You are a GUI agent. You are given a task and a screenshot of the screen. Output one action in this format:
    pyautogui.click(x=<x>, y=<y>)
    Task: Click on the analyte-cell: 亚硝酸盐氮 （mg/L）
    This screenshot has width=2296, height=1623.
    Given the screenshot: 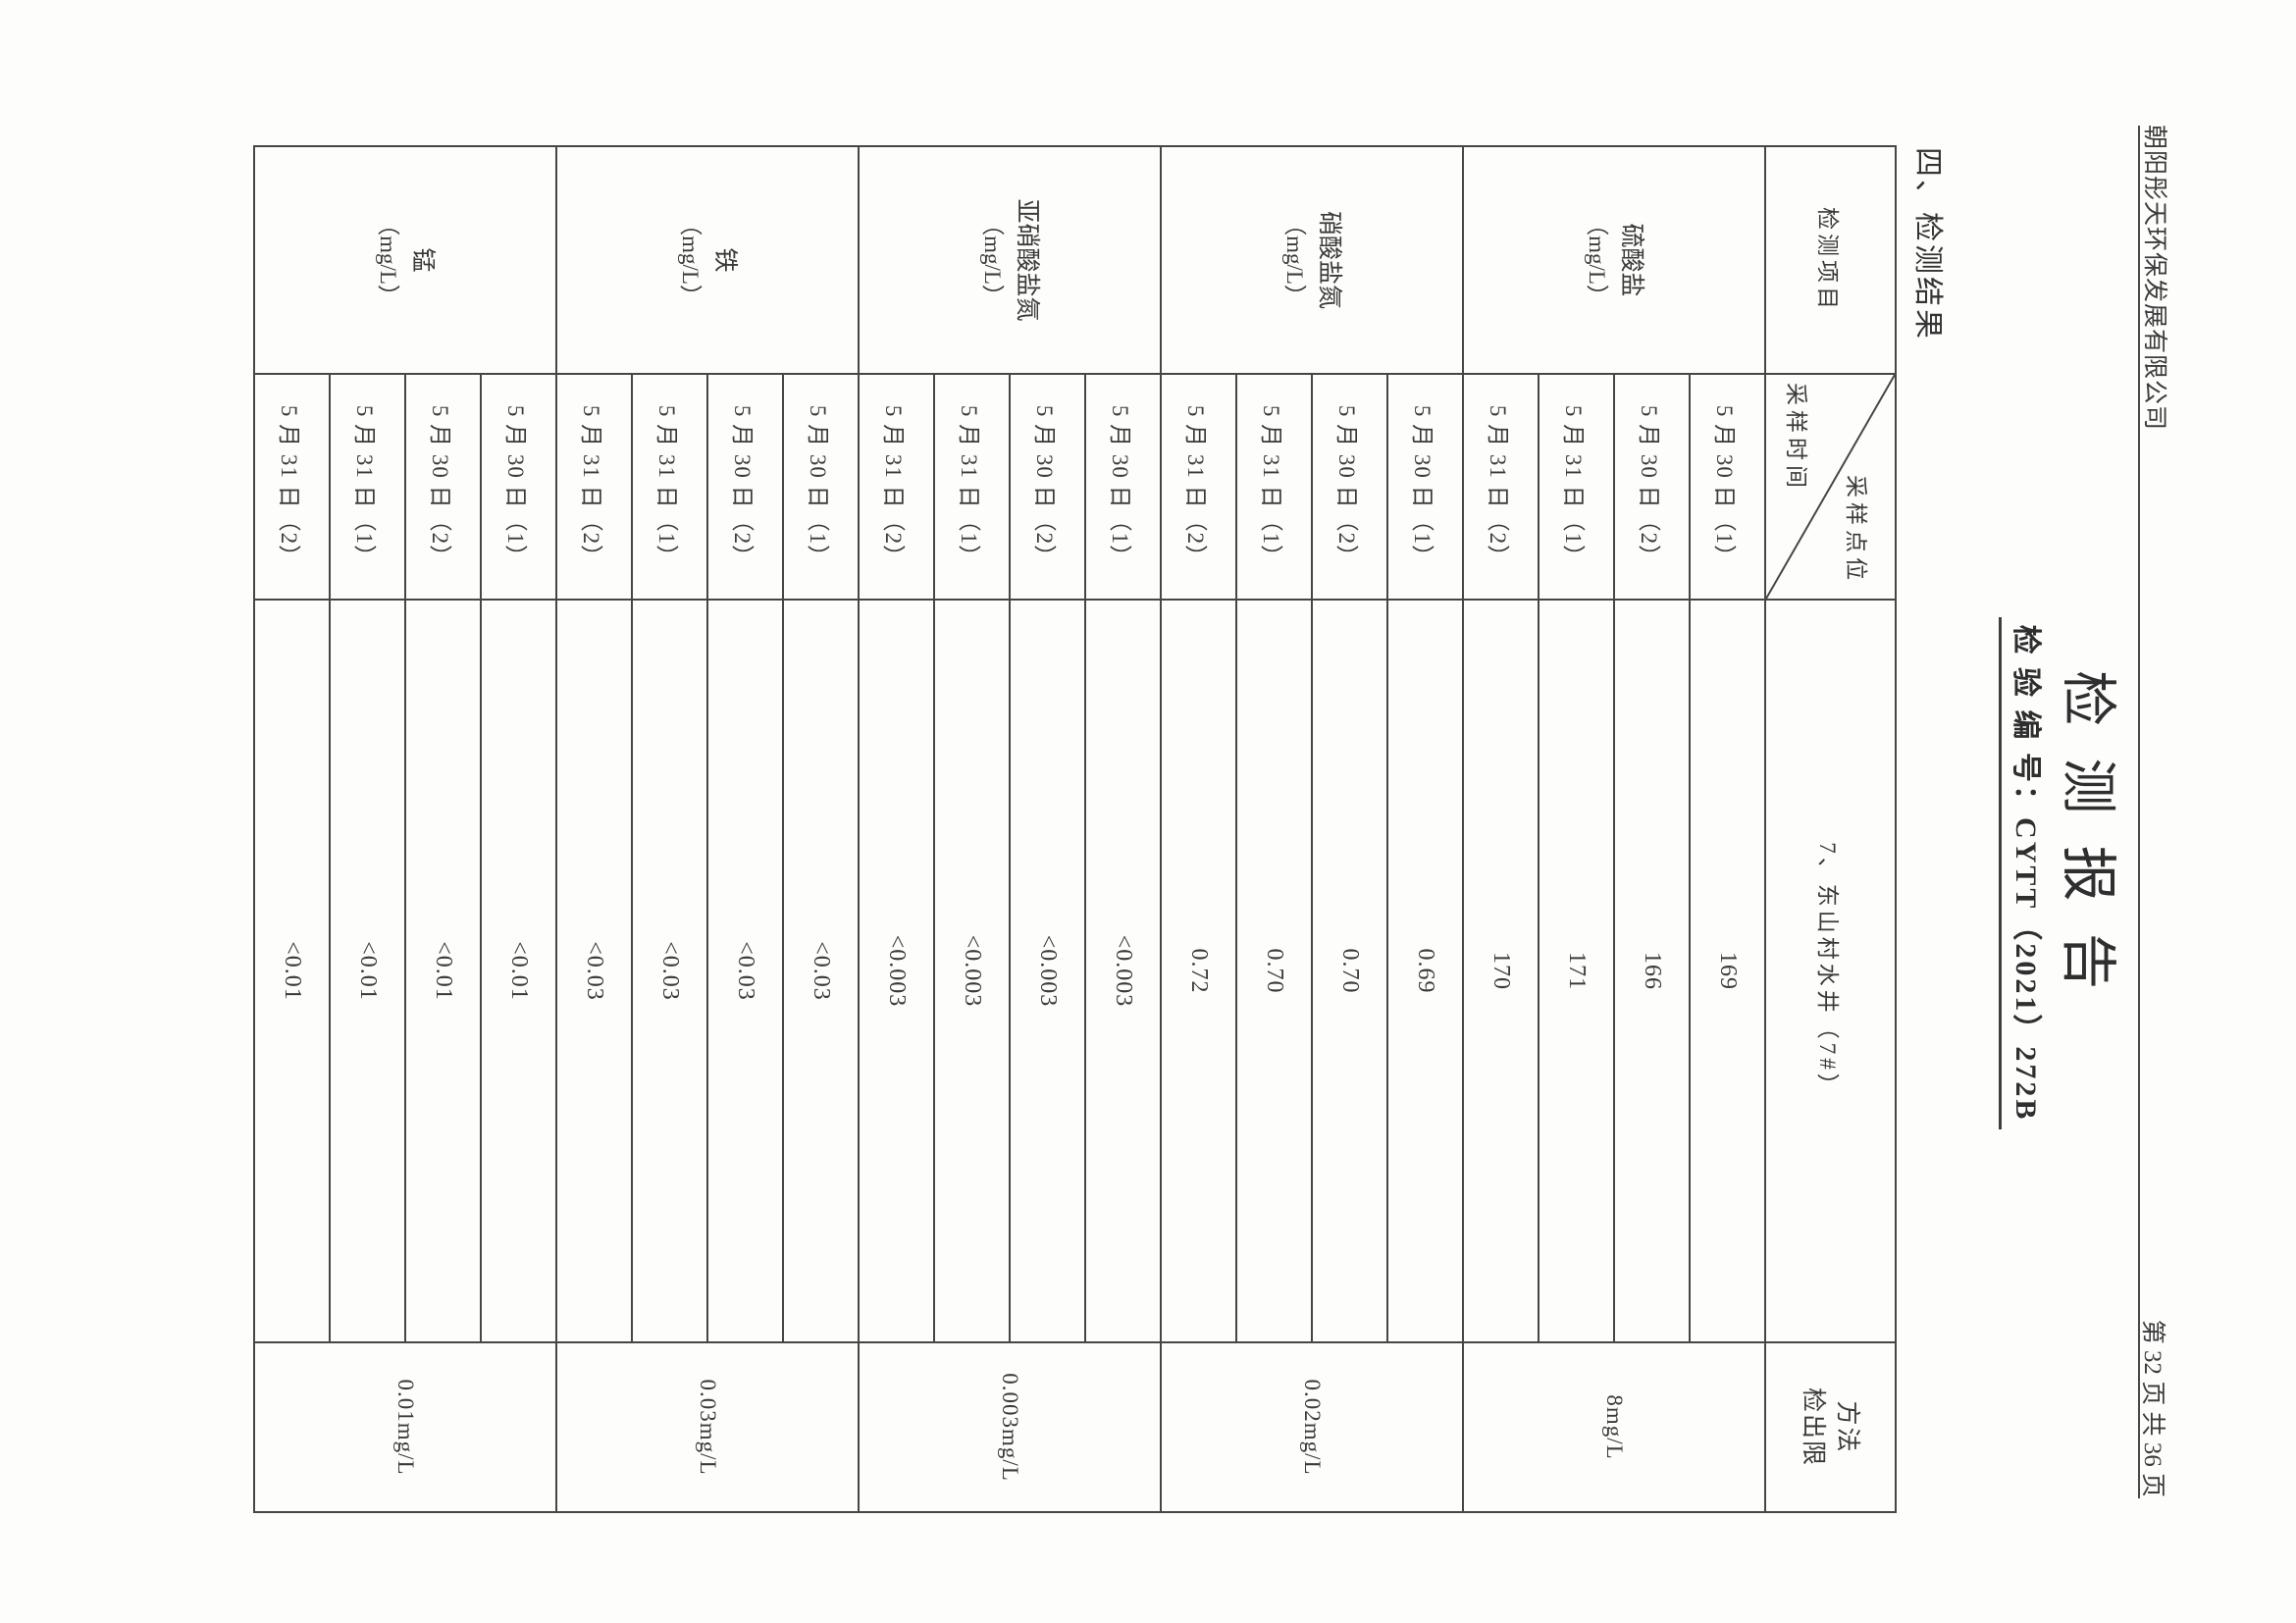 What is the action you would take?
    pyautogui.click(x=1010, y=260)
    